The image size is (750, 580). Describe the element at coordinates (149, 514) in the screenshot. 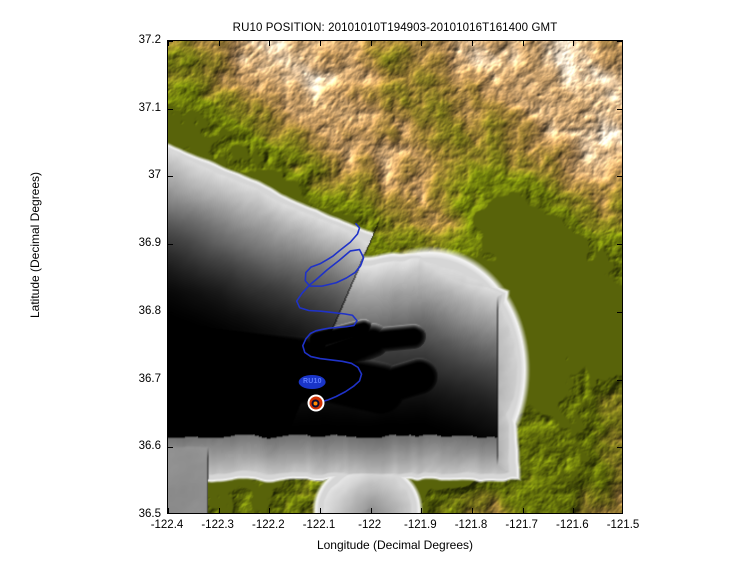

I see `y-tick-label: 36.5` at that location.